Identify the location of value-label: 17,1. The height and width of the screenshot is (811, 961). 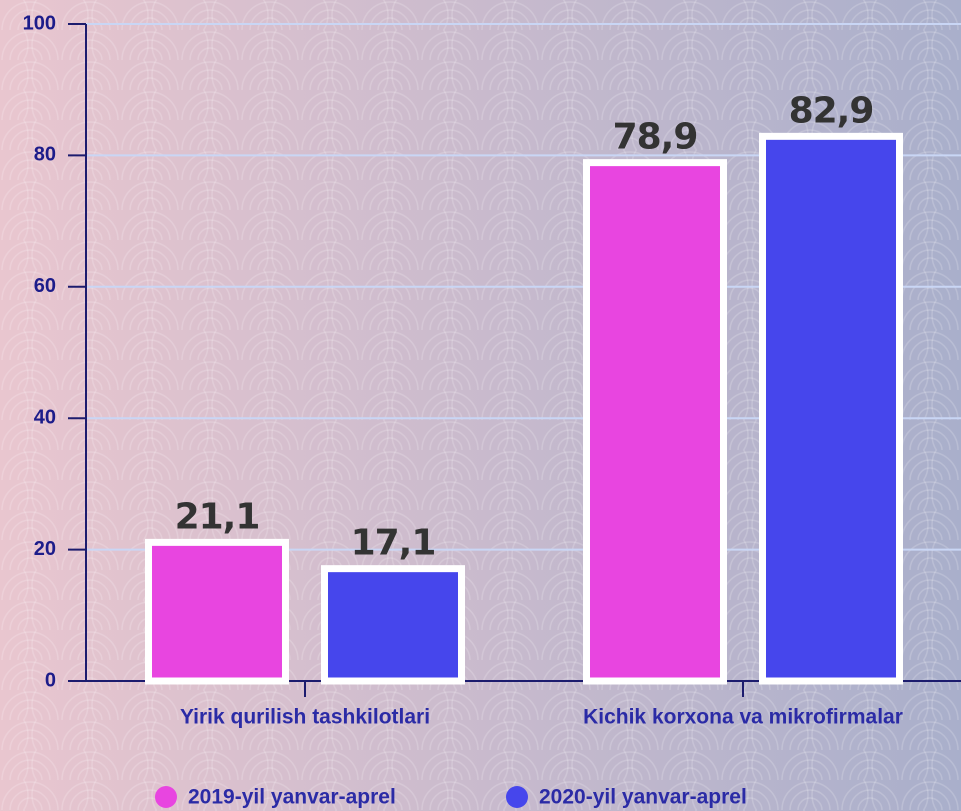
(393, 543).